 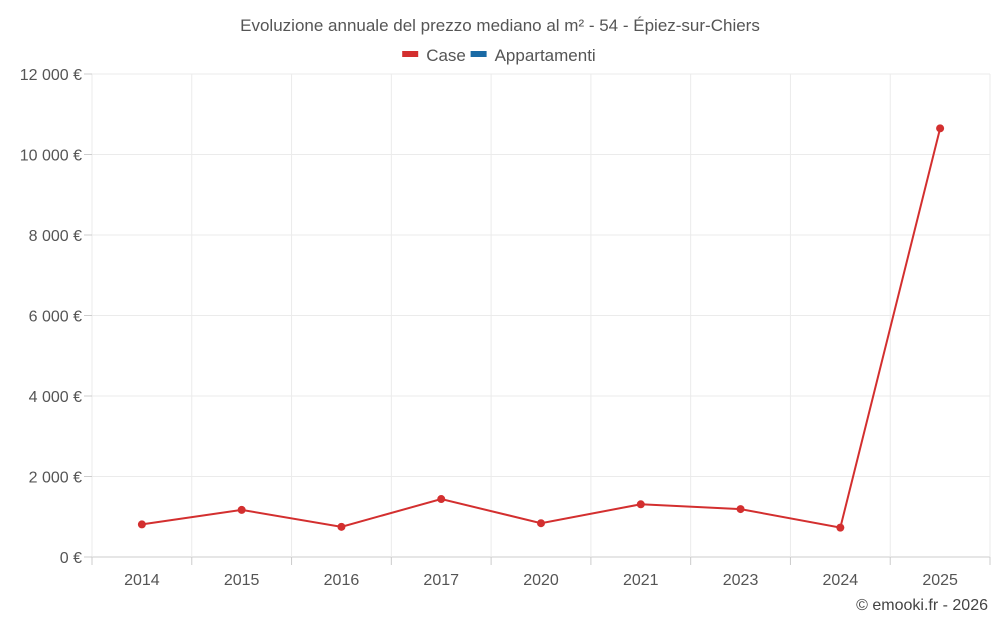 I want to click on x-tick-label: 2023, so click(x=741, y=580).